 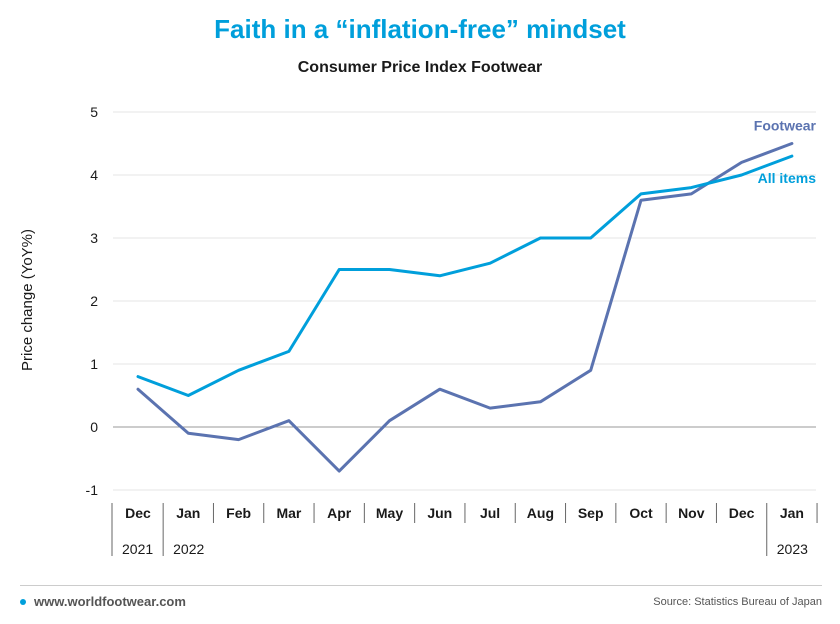 What do you see at coordinates (737, 602) in the screenshot?
I see `footer-source: Source: Statistics Bureau of Japan` at bounding box center [737, 602].